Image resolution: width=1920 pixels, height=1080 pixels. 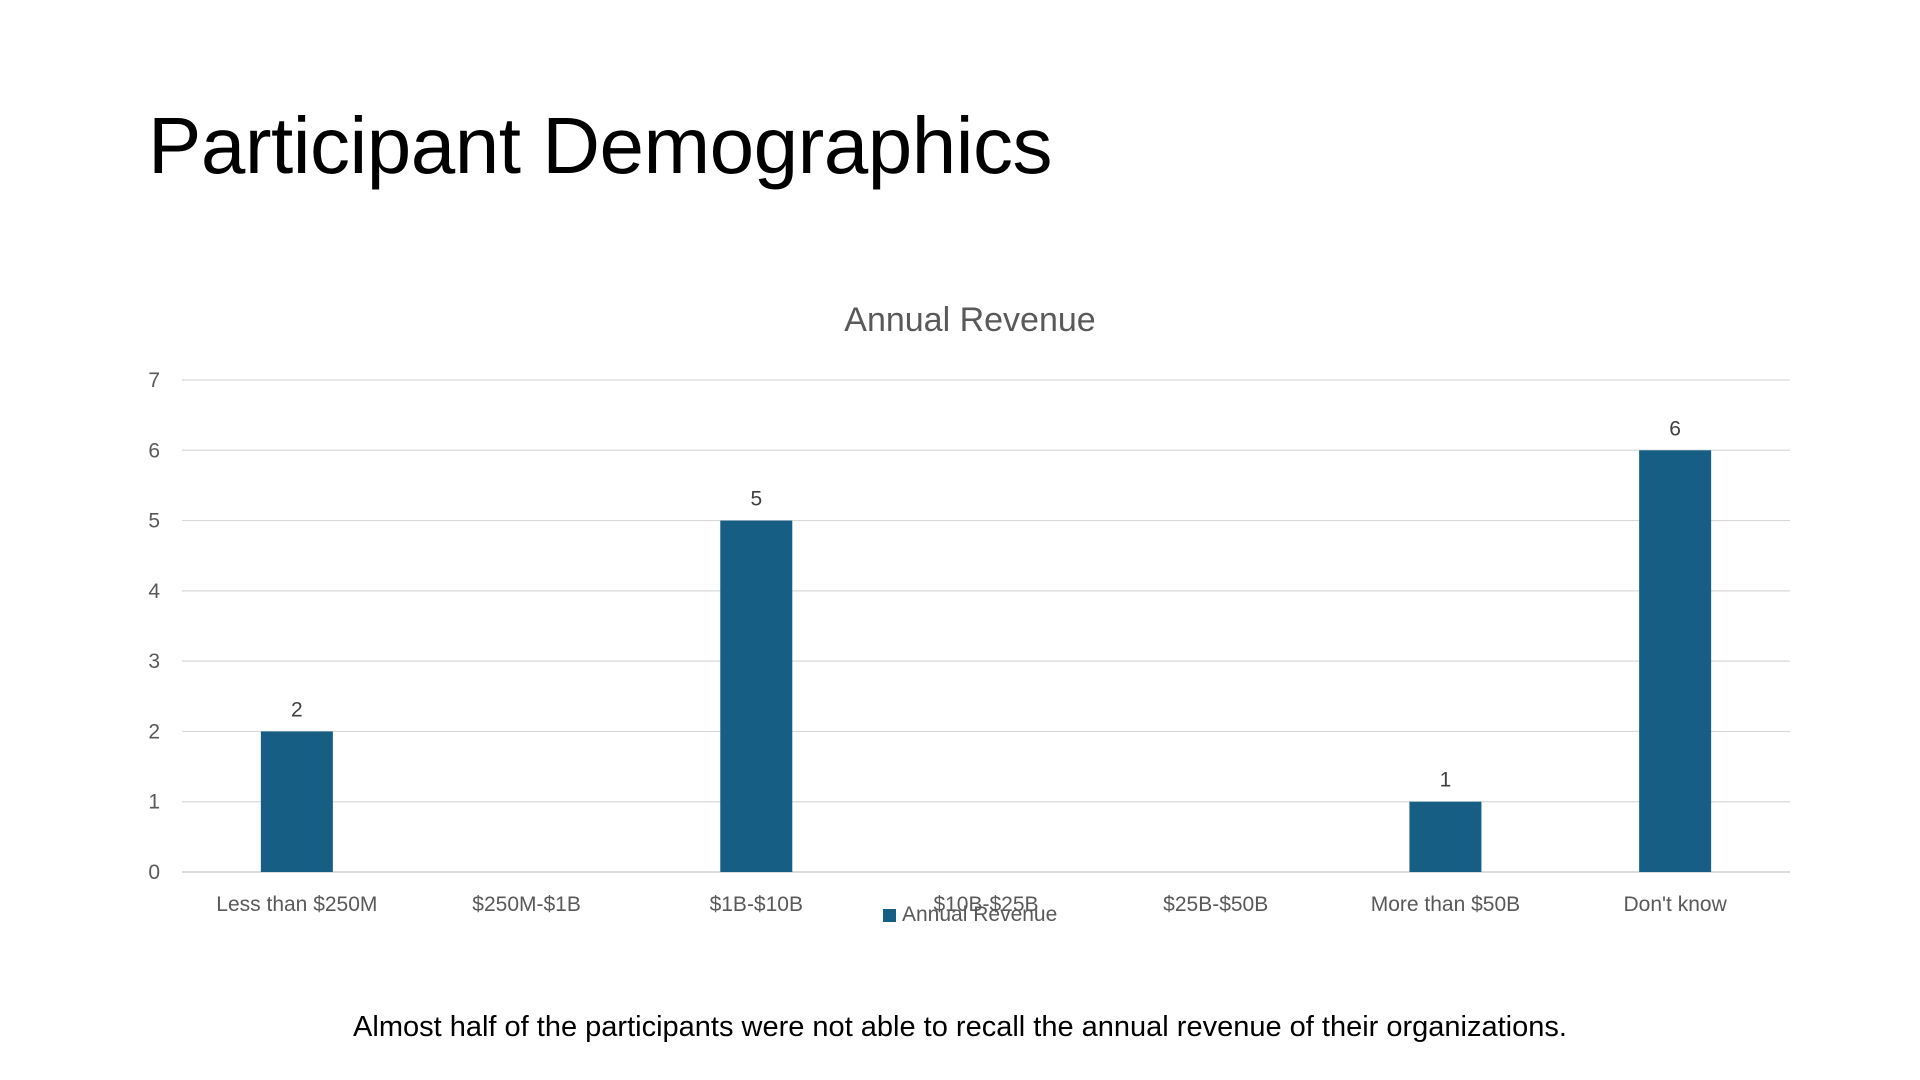 I want to click on x-category-label: $10B-$25B, so click(x=985, y=904).